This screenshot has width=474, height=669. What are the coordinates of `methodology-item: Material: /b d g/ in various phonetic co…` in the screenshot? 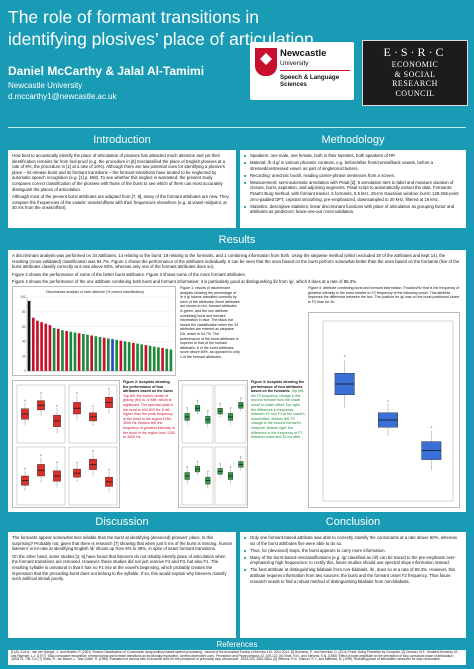 It's located at (353, 165).